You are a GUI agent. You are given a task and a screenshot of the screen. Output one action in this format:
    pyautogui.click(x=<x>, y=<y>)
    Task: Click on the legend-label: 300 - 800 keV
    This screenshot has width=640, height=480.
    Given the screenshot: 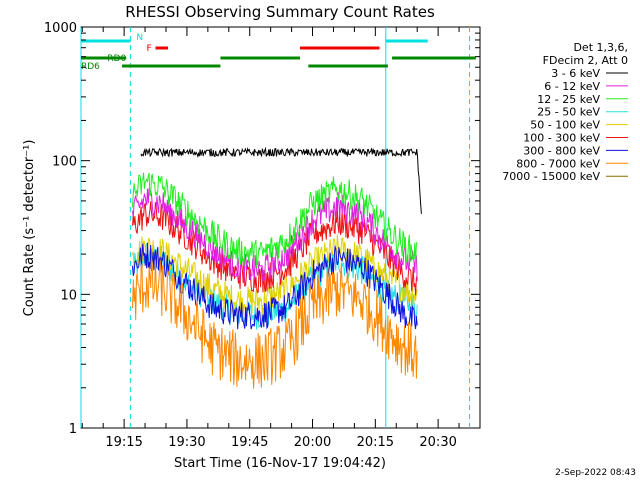 What is the action you would take?
    pyautogui.click(x=561, y=150)
    